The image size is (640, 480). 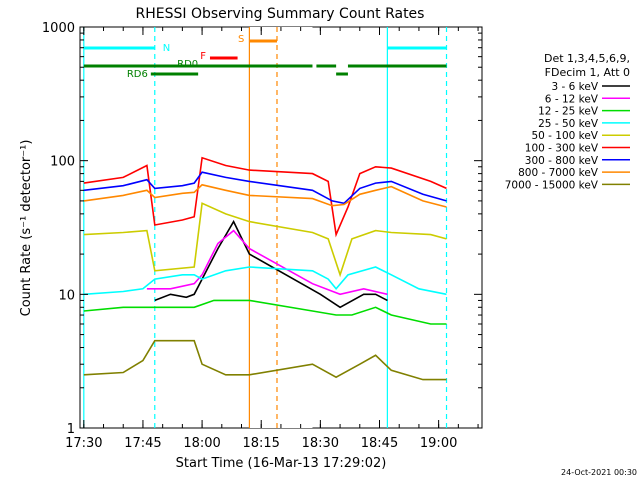 I want to click on chart-title: RHESSI Observing Summary Count Rates, so click(x=280, y=14).